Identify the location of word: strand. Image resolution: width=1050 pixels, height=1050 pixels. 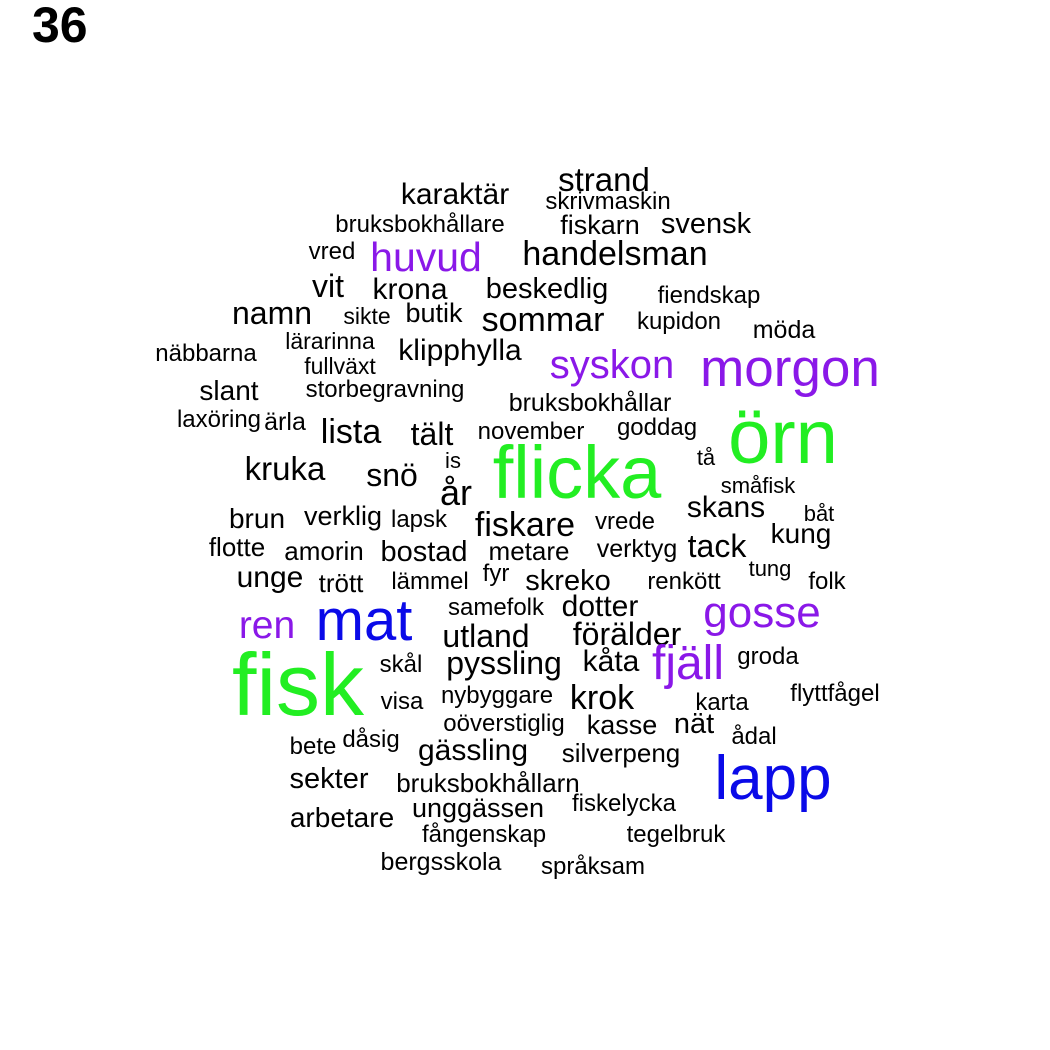
(604, 179).